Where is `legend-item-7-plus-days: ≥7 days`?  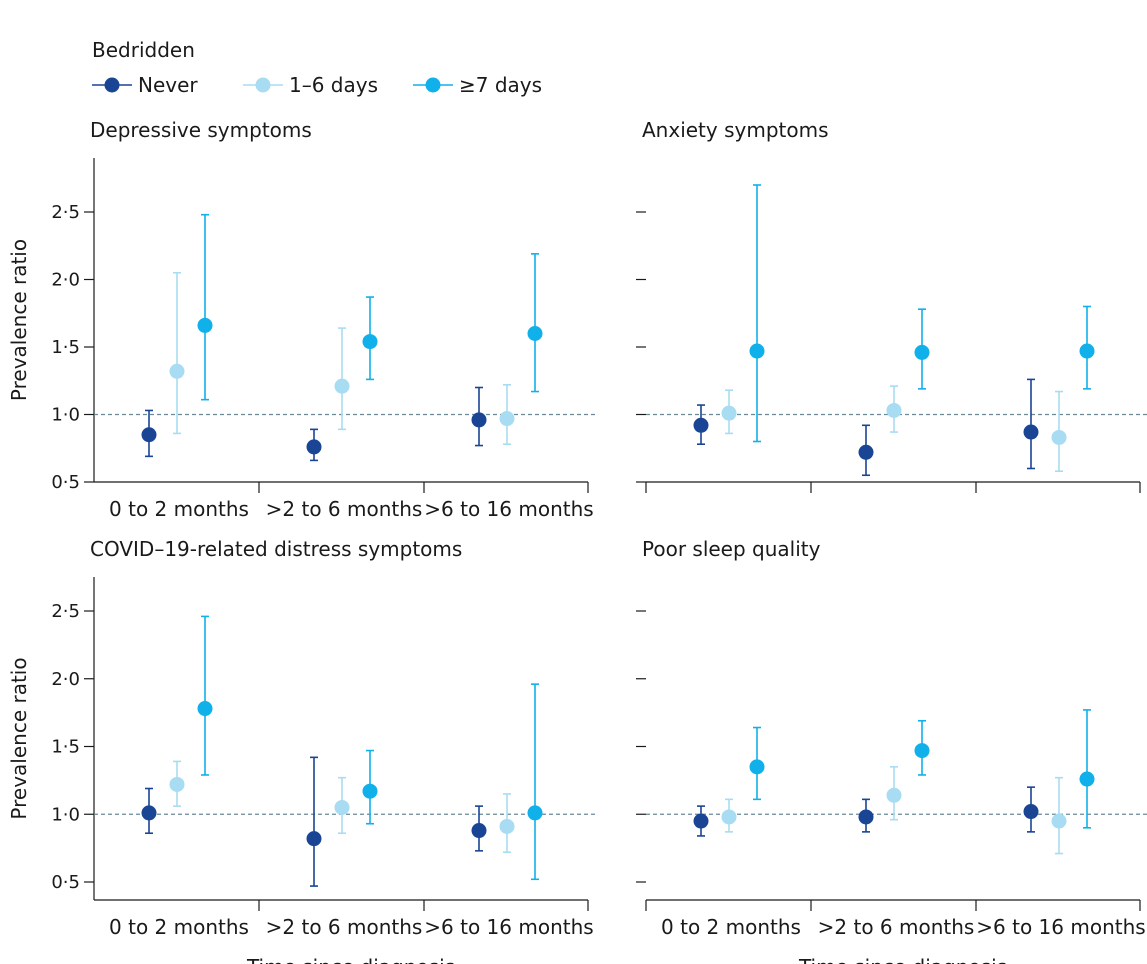 legend-item-7-plus-days: ≥7 days is located at coordinates (477, 85).